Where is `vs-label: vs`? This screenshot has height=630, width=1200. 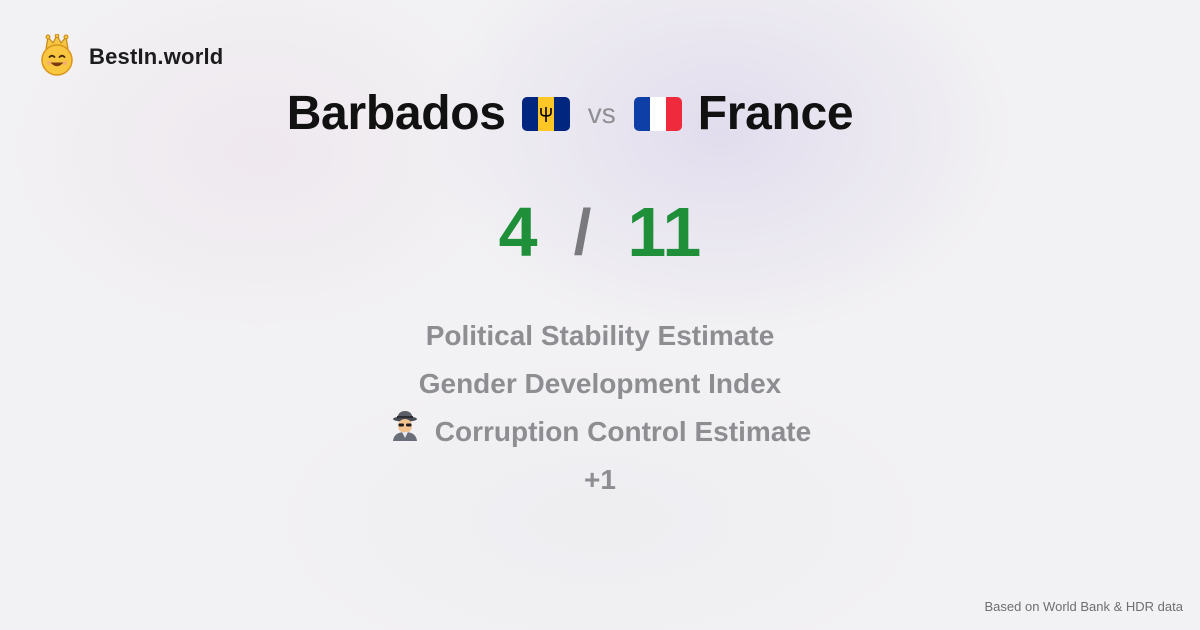
vs-label: vs is located at coordinates (601, 113).